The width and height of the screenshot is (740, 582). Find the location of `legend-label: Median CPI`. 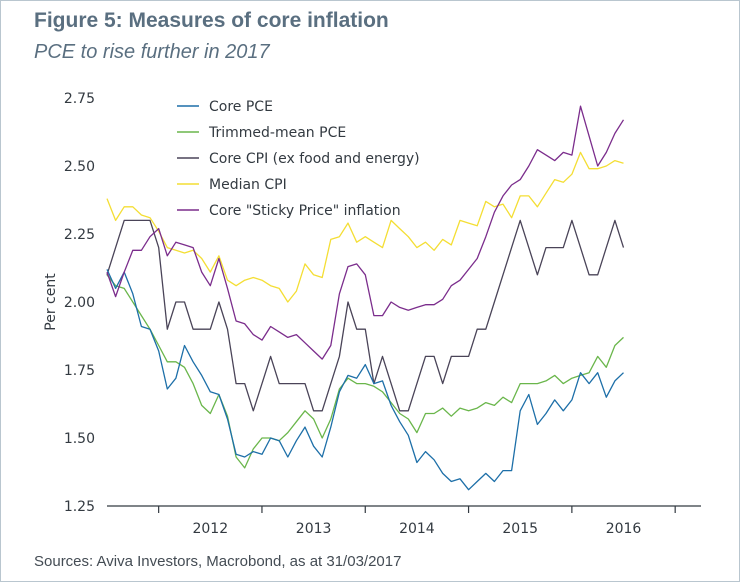

legend-label: Median CPI is located at coordinates (248, 185).